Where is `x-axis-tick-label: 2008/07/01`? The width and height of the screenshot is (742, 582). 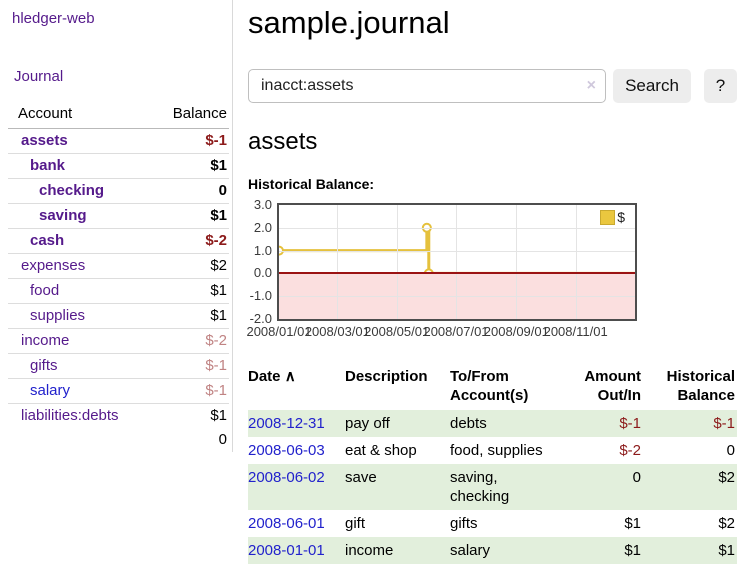
x-axis-tick-label: 2008/07/01 is located at coordinates (456, 331).